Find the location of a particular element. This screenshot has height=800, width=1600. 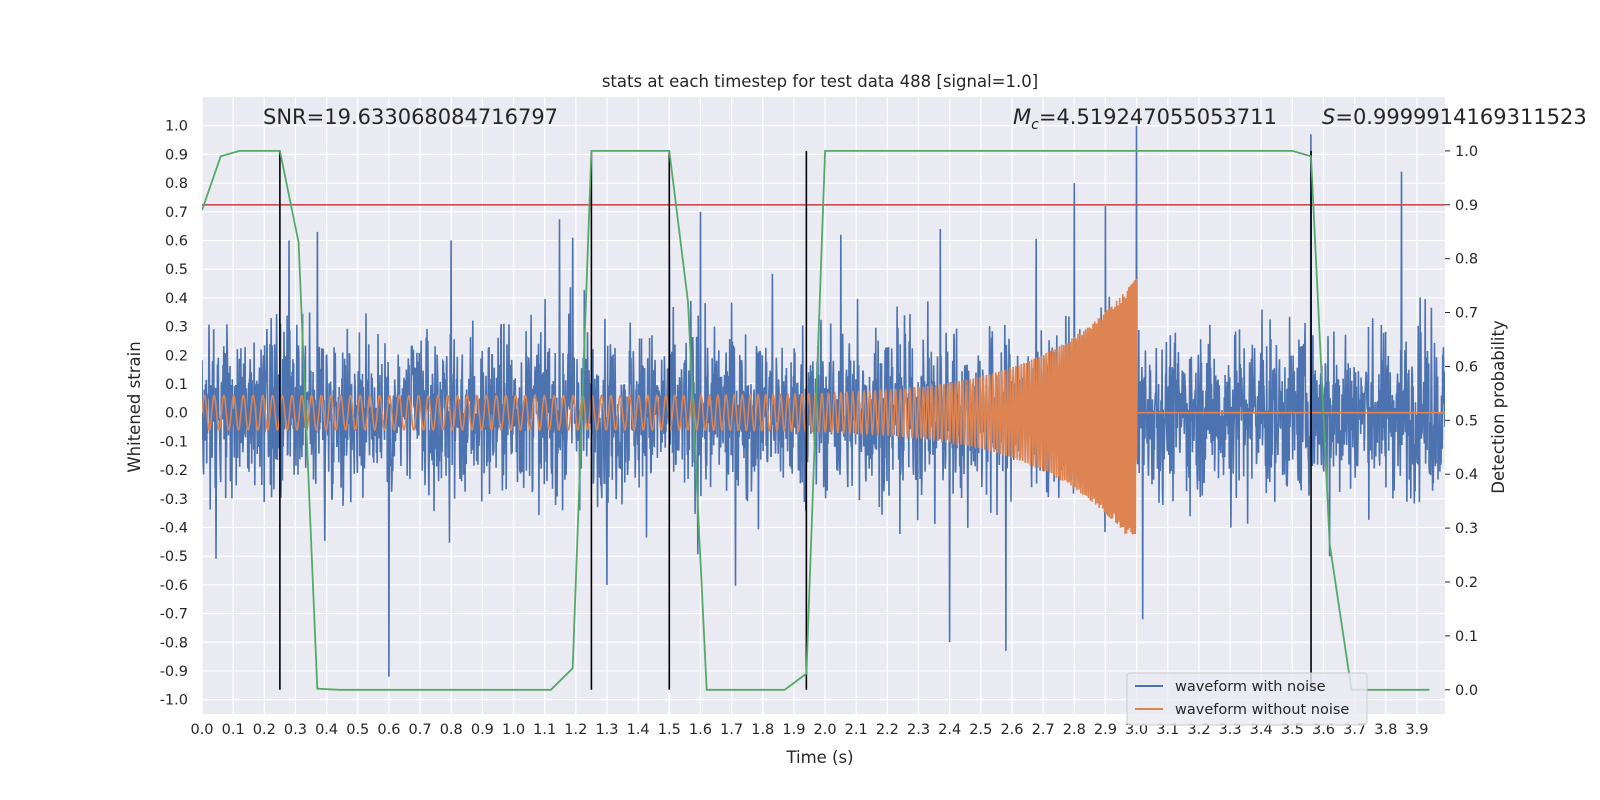

chirp-mass-subscript: c is located at coordinates (1035, 125).